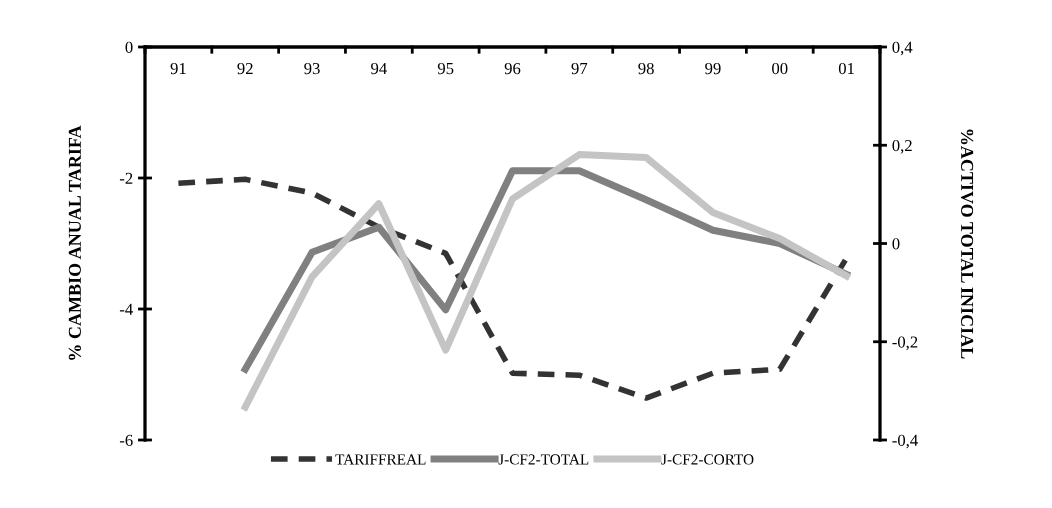 This screenshot has width=1052, height=508. I want to click on y2-tick-label: -0,2, so click(905, 343).